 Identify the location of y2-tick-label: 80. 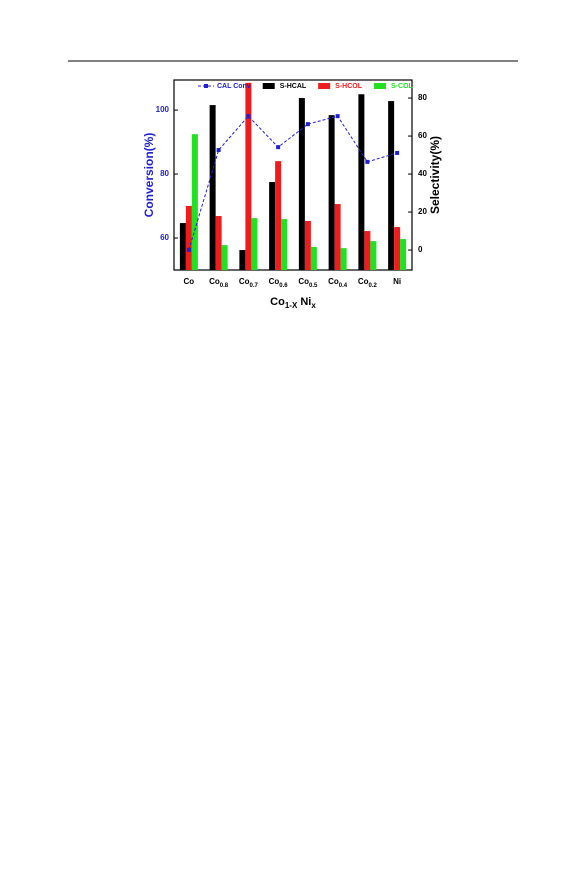
(422, 97).